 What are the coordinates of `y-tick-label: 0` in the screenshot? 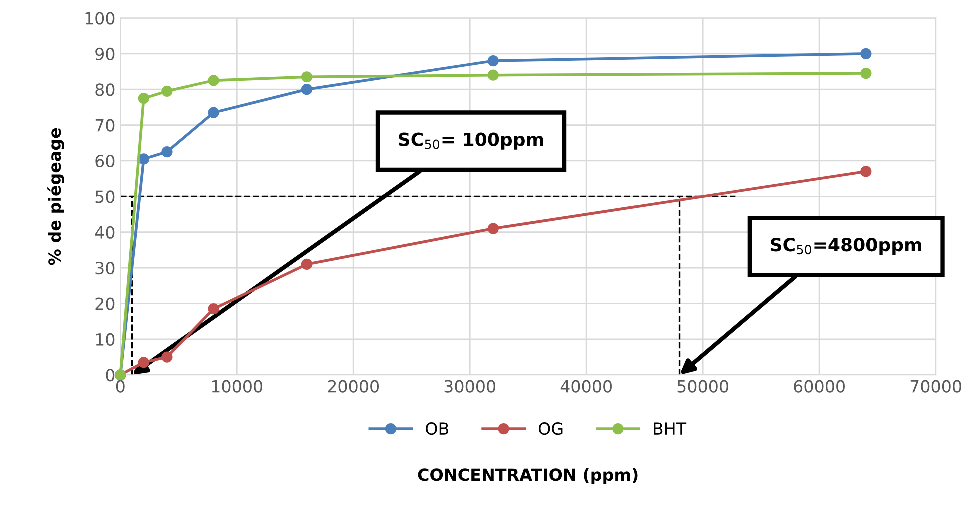 It's located at (110, 375).